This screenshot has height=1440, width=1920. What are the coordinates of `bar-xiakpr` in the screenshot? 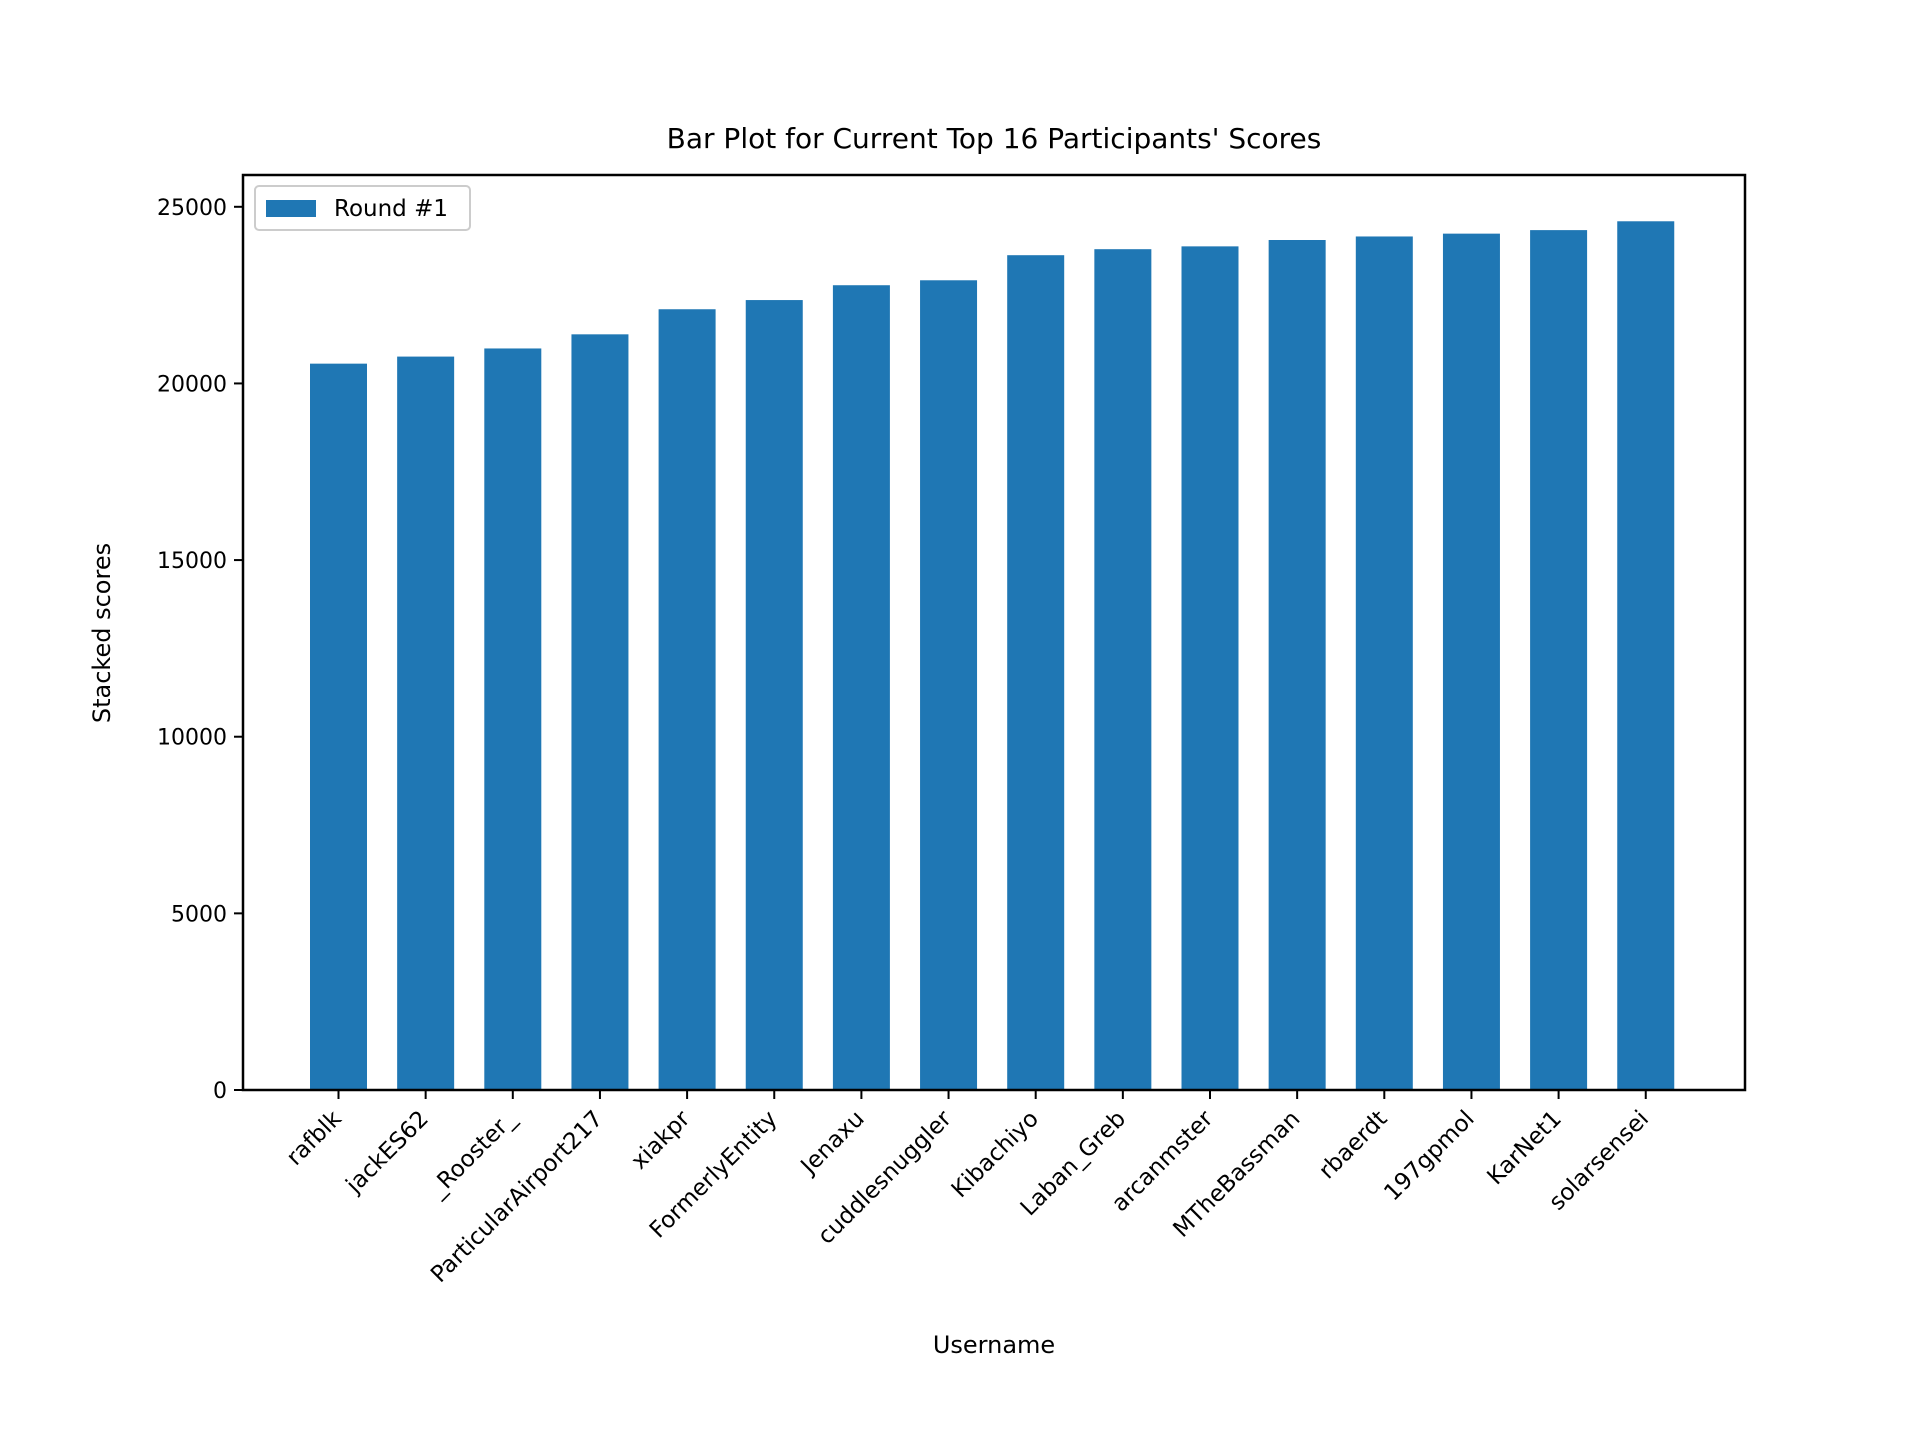 It's located at (687, 700).